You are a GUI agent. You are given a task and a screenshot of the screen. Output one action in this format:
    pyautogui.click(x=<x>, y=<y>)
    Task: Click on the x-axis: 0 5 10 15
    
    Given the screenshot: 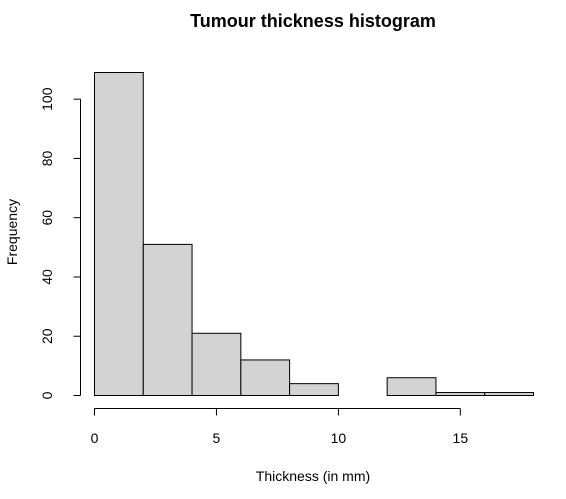 What is the action you would take?
    pyautogui.click(x=280, y=427)
    